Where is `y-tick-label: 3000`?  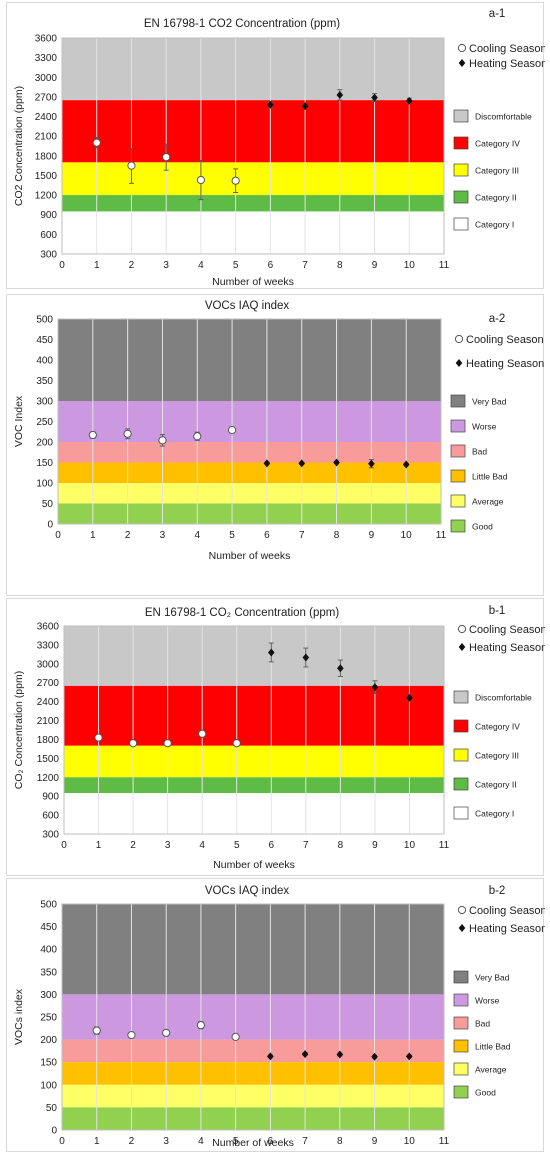
y-tick-label: 3000 is located at coordinates (46, 78).